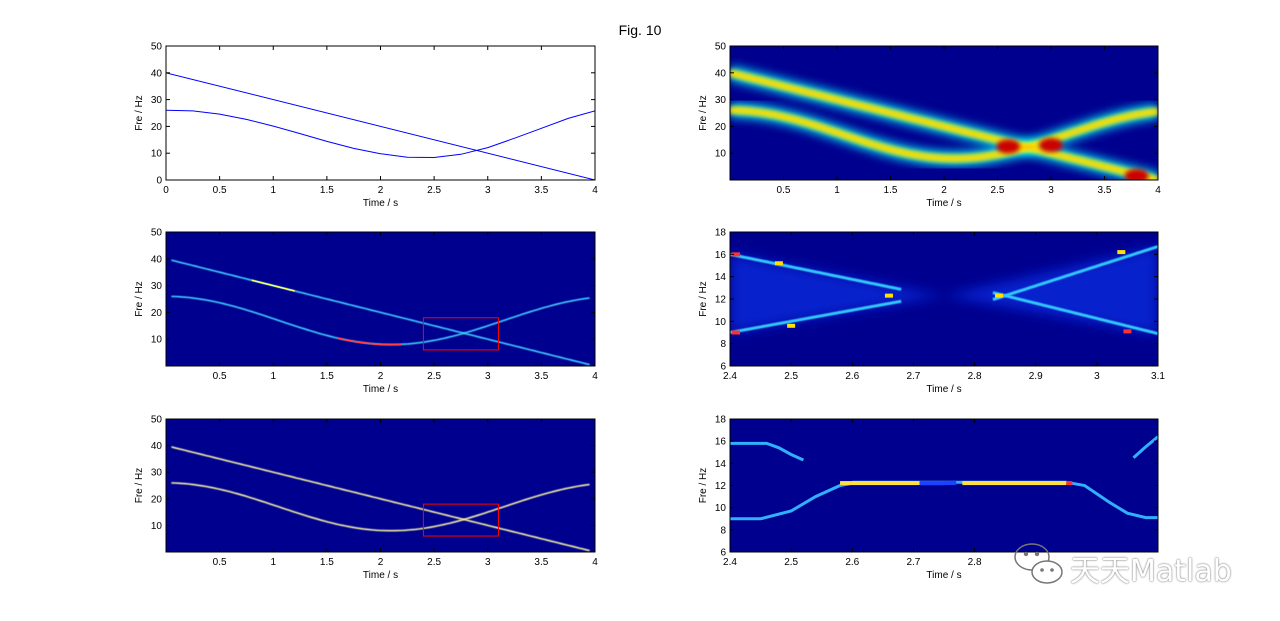  Describe the element at coordinates (1038, 563) in the screenshot. I see `wechat-icon` at that location.